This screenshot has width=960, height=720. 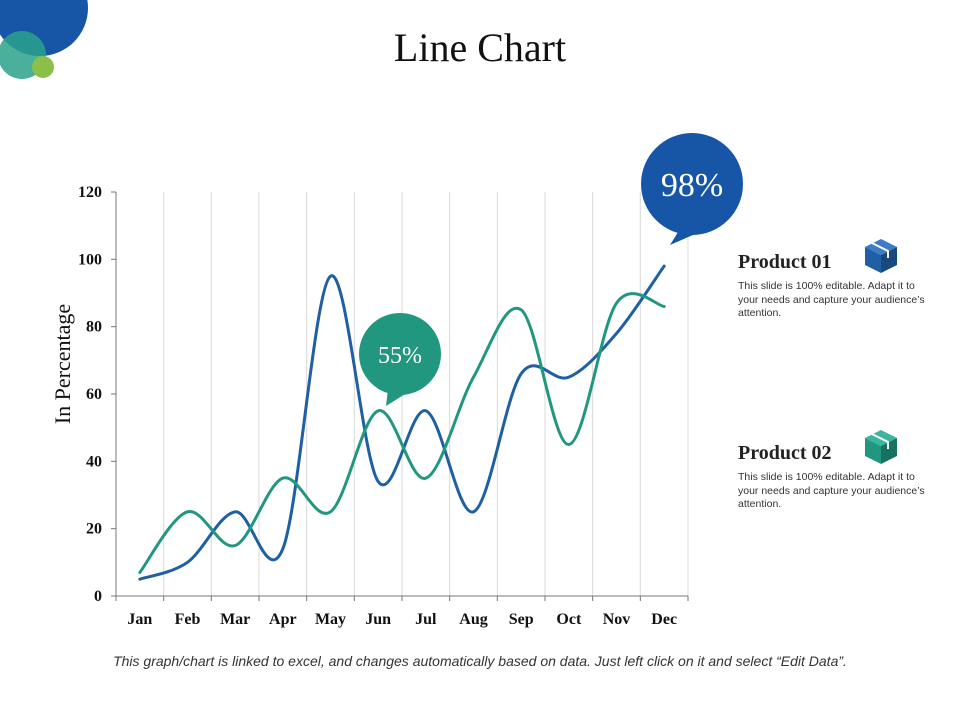 I want to click on x-tick-label: Mar, so click(x=235, y=619).